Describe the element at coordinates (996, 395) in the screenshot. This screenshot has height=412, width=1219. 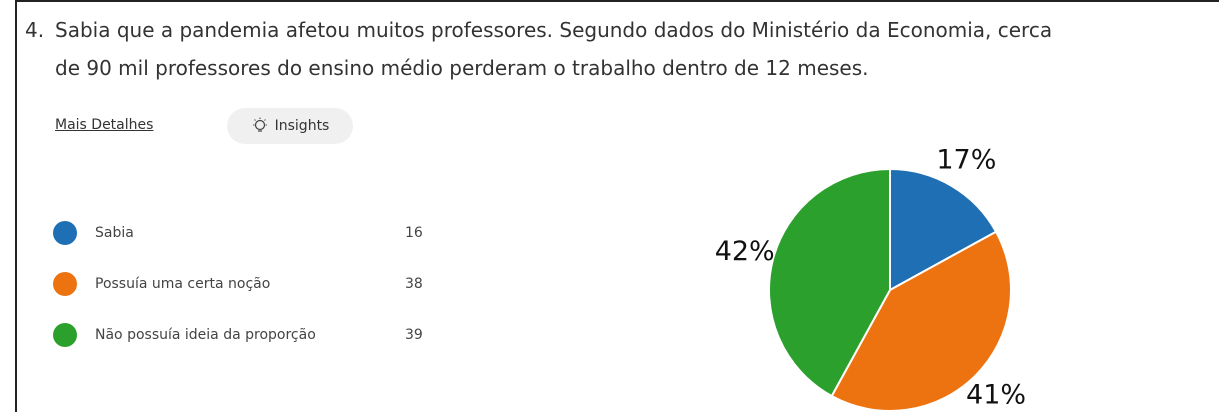
I see `slice-label: 41%` at that location.